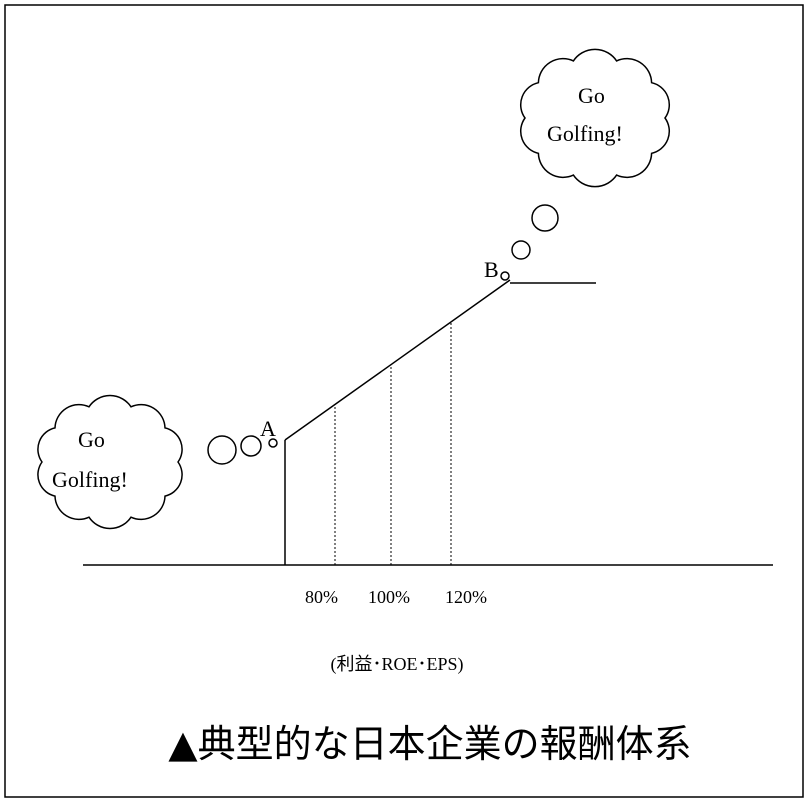 This screenshot has width=809, height=803. Describe the element at coordinates (389, 597) in the screenshot. I see `tick-label: 100%` at that location.